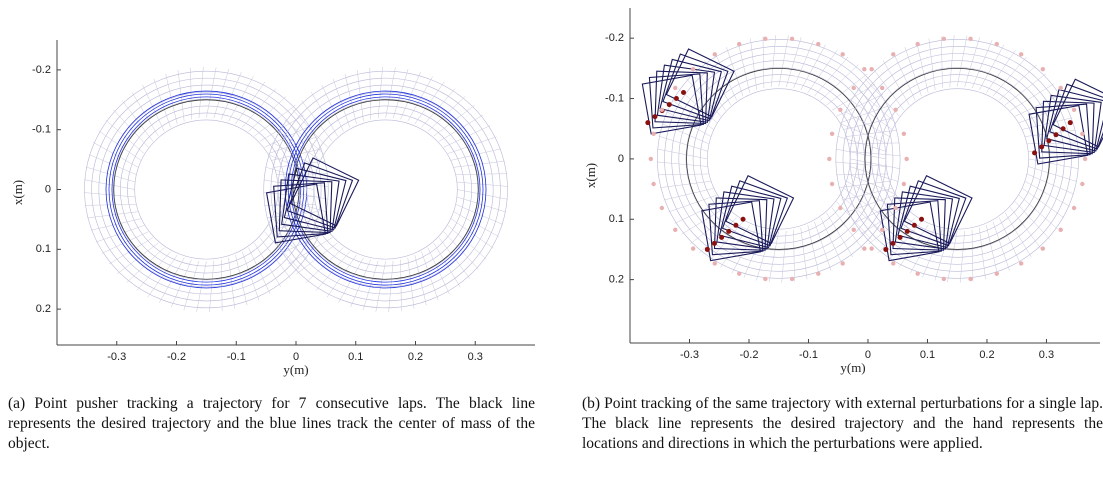 This screenshot has width=1103, height=492. I want to click on y-axis-label: x(m), so click(17, 192).